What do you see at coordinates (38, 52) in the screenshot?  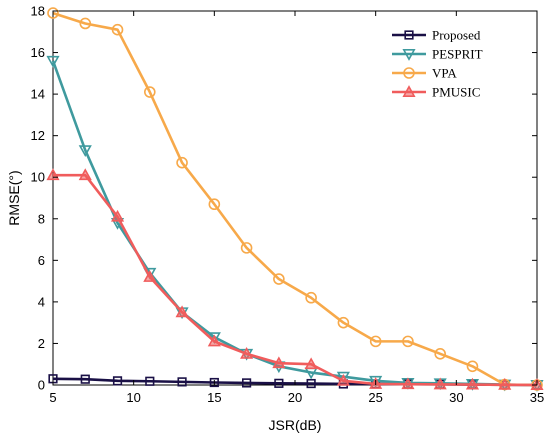 I see `y-tick-label: 16` at bounding box center [38, 52].